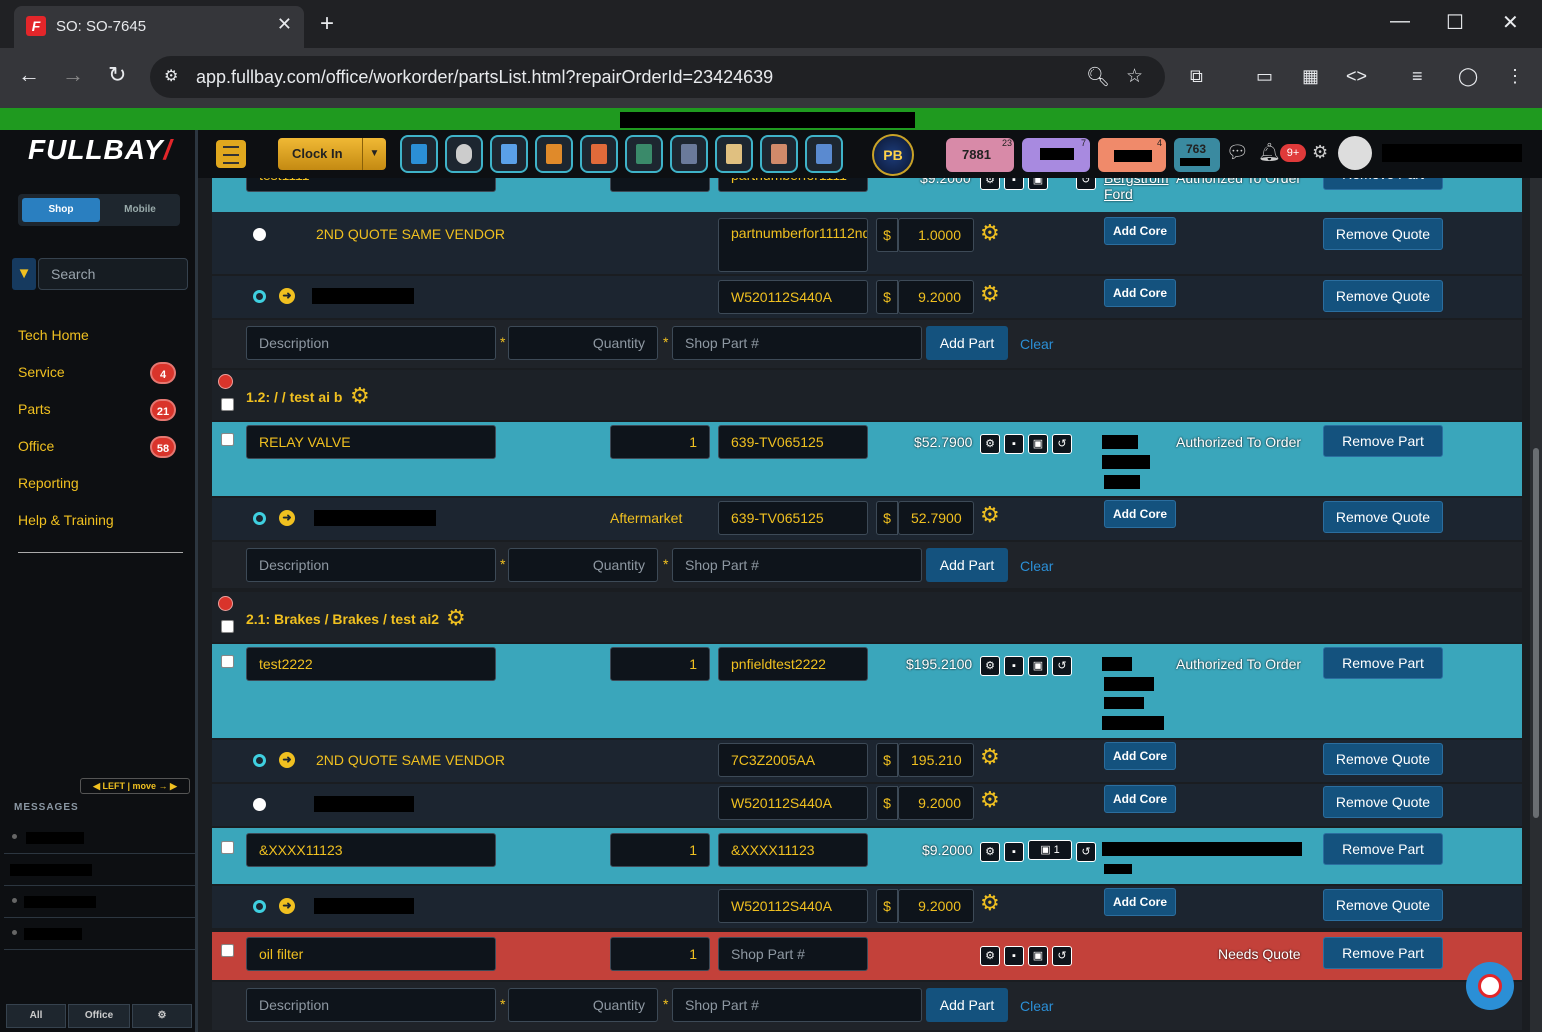 This screenshot has width=1542, height=1032. Describe the element at coordinates (371, 954) in the screenshot. I see `part-description-field: oil filter` at that location.